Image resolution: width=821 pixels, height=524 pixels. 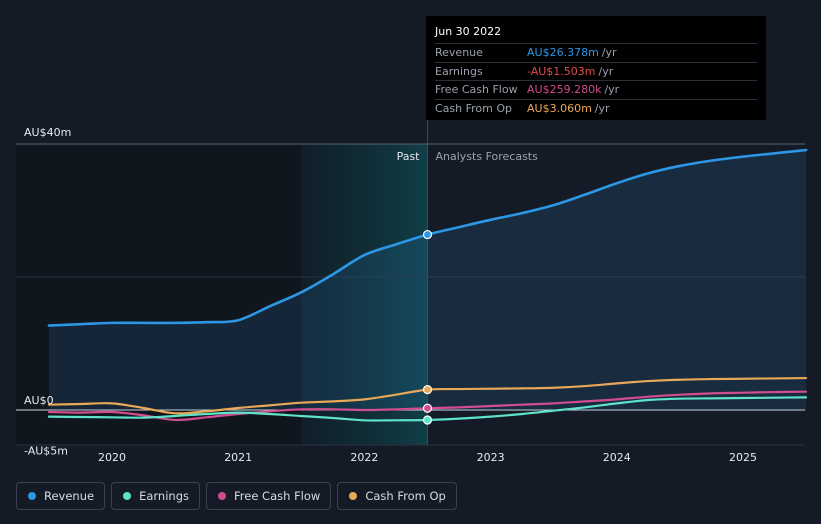 I want to click on legend-item-revenue: Revenue, so click(x=61, y=496).